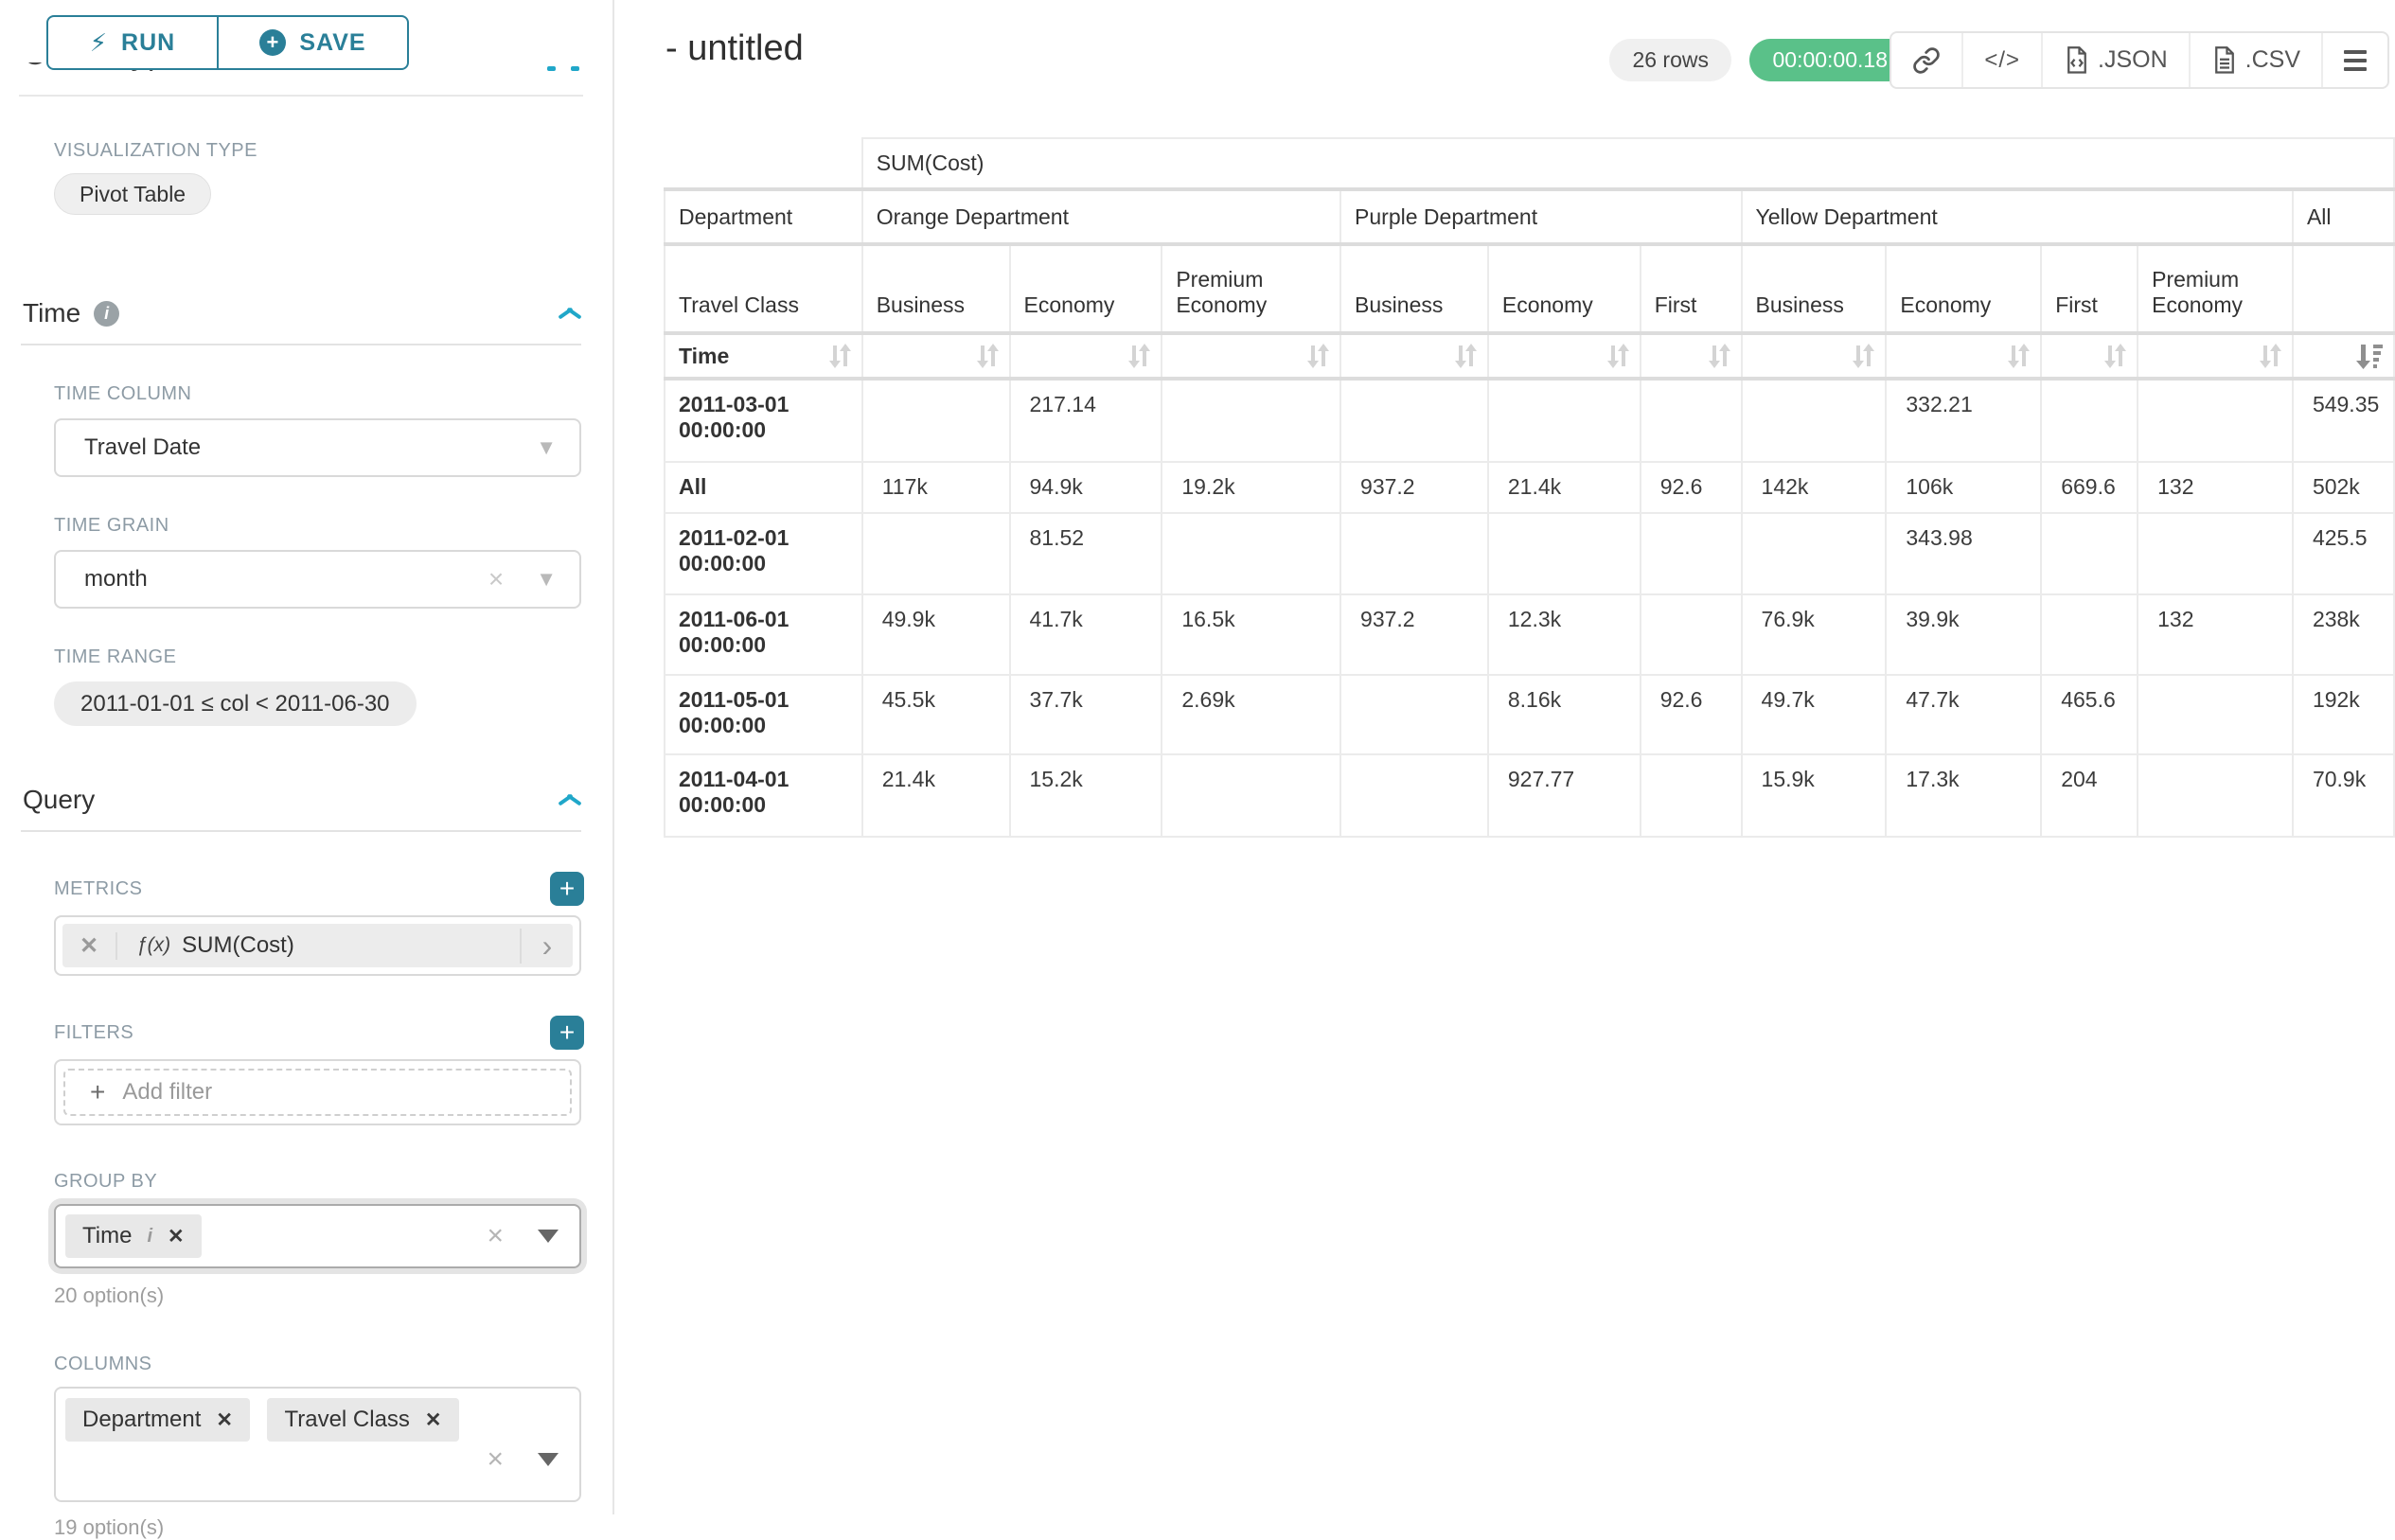  I want to click on group-by-chip-time: Time i ✕, so click(133, 1236).